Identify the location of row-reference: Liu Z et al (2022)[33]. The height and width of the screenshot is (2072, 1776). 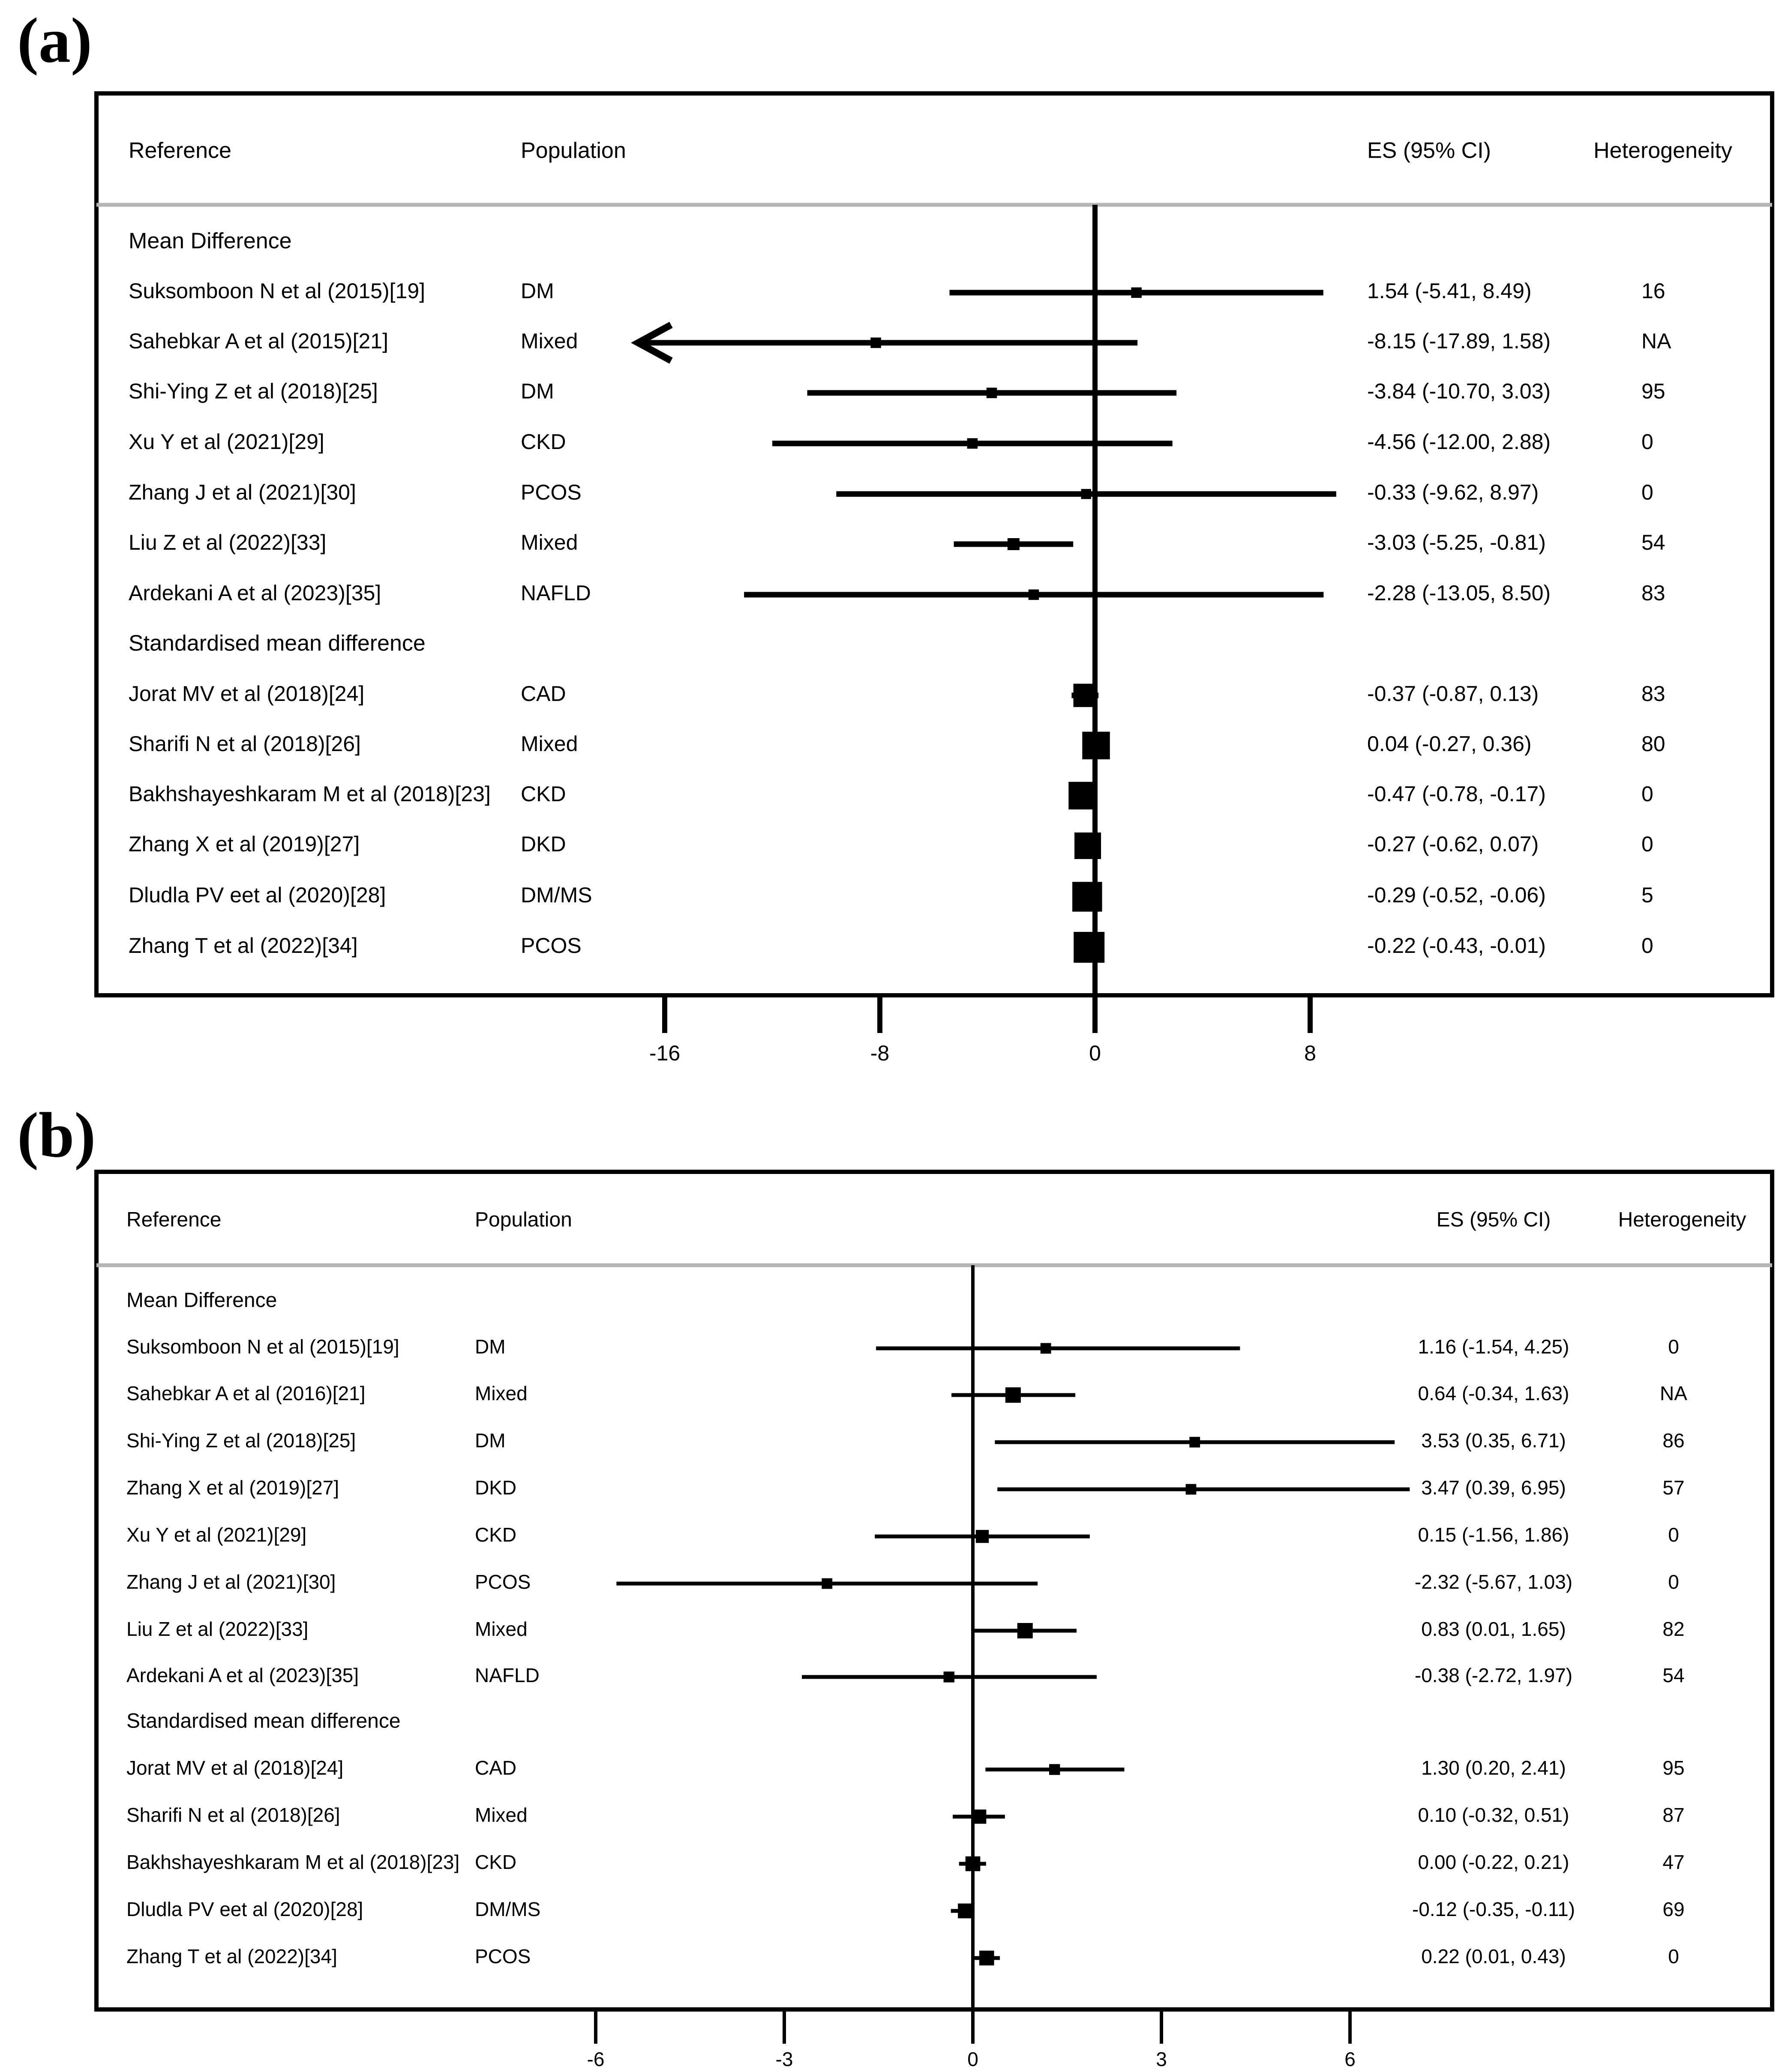
(227, 542).